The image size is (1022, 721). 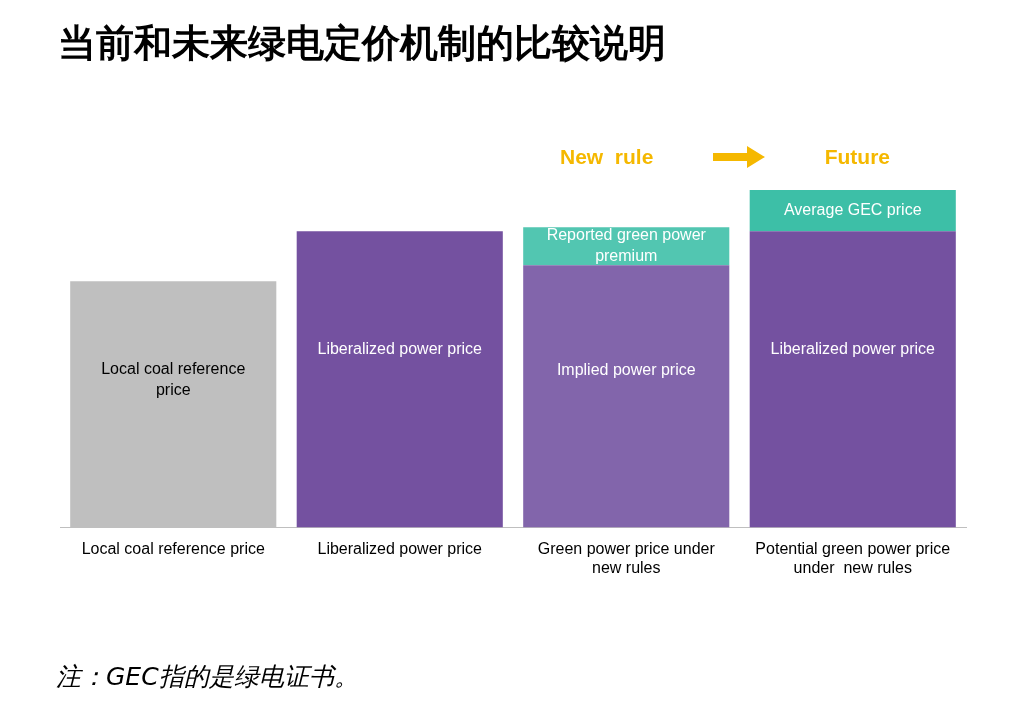 What do you see at coordinates (400, 548) in the screenshot?
I see `x-tick-label: Liberalized power price` at bounding box center [400, 548].